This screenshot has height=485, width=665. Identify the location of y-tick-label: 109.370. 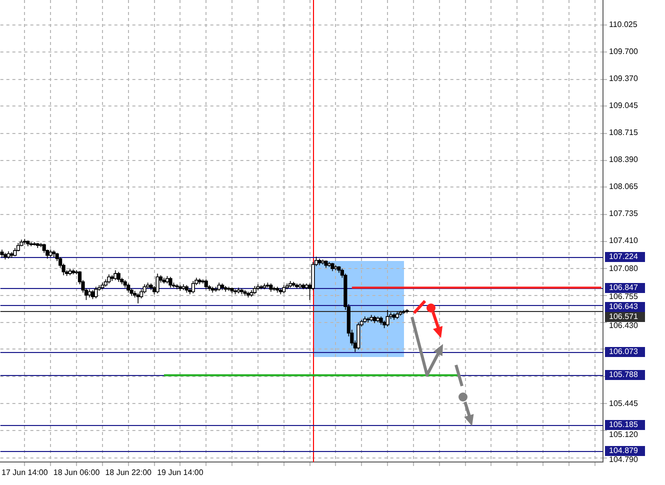
(623, 79).